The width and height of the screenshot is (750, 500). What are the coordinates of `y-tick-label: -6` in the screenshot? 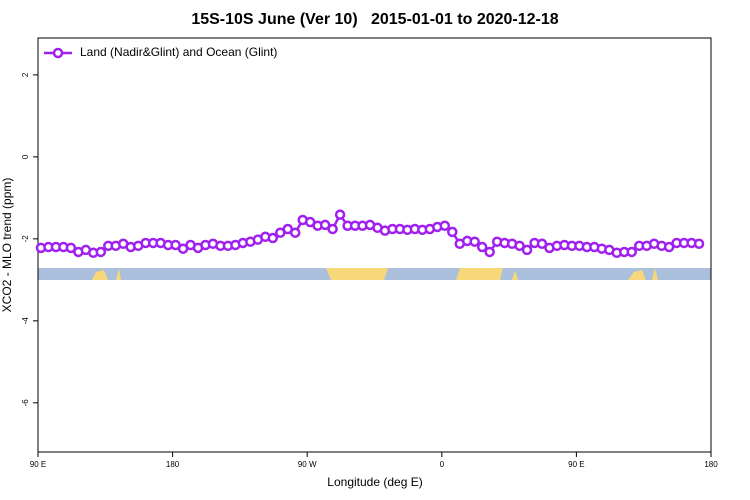 It's located at (25, 403).